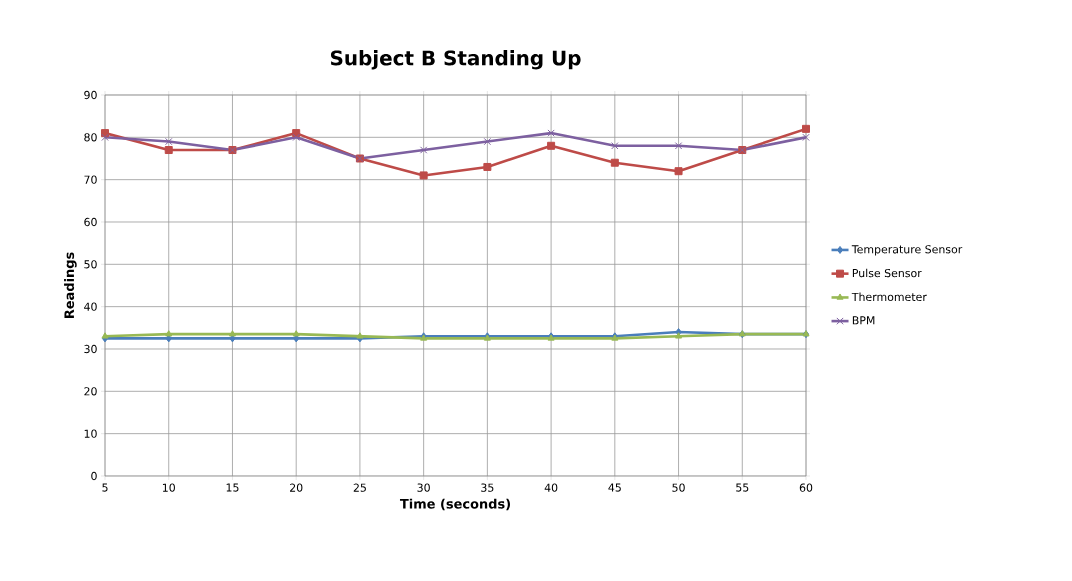  What do you see at coordinates (887, 273) in the screenshot?
I see `legend-label: Pulse Sensor` at bounding box center [887, 273].